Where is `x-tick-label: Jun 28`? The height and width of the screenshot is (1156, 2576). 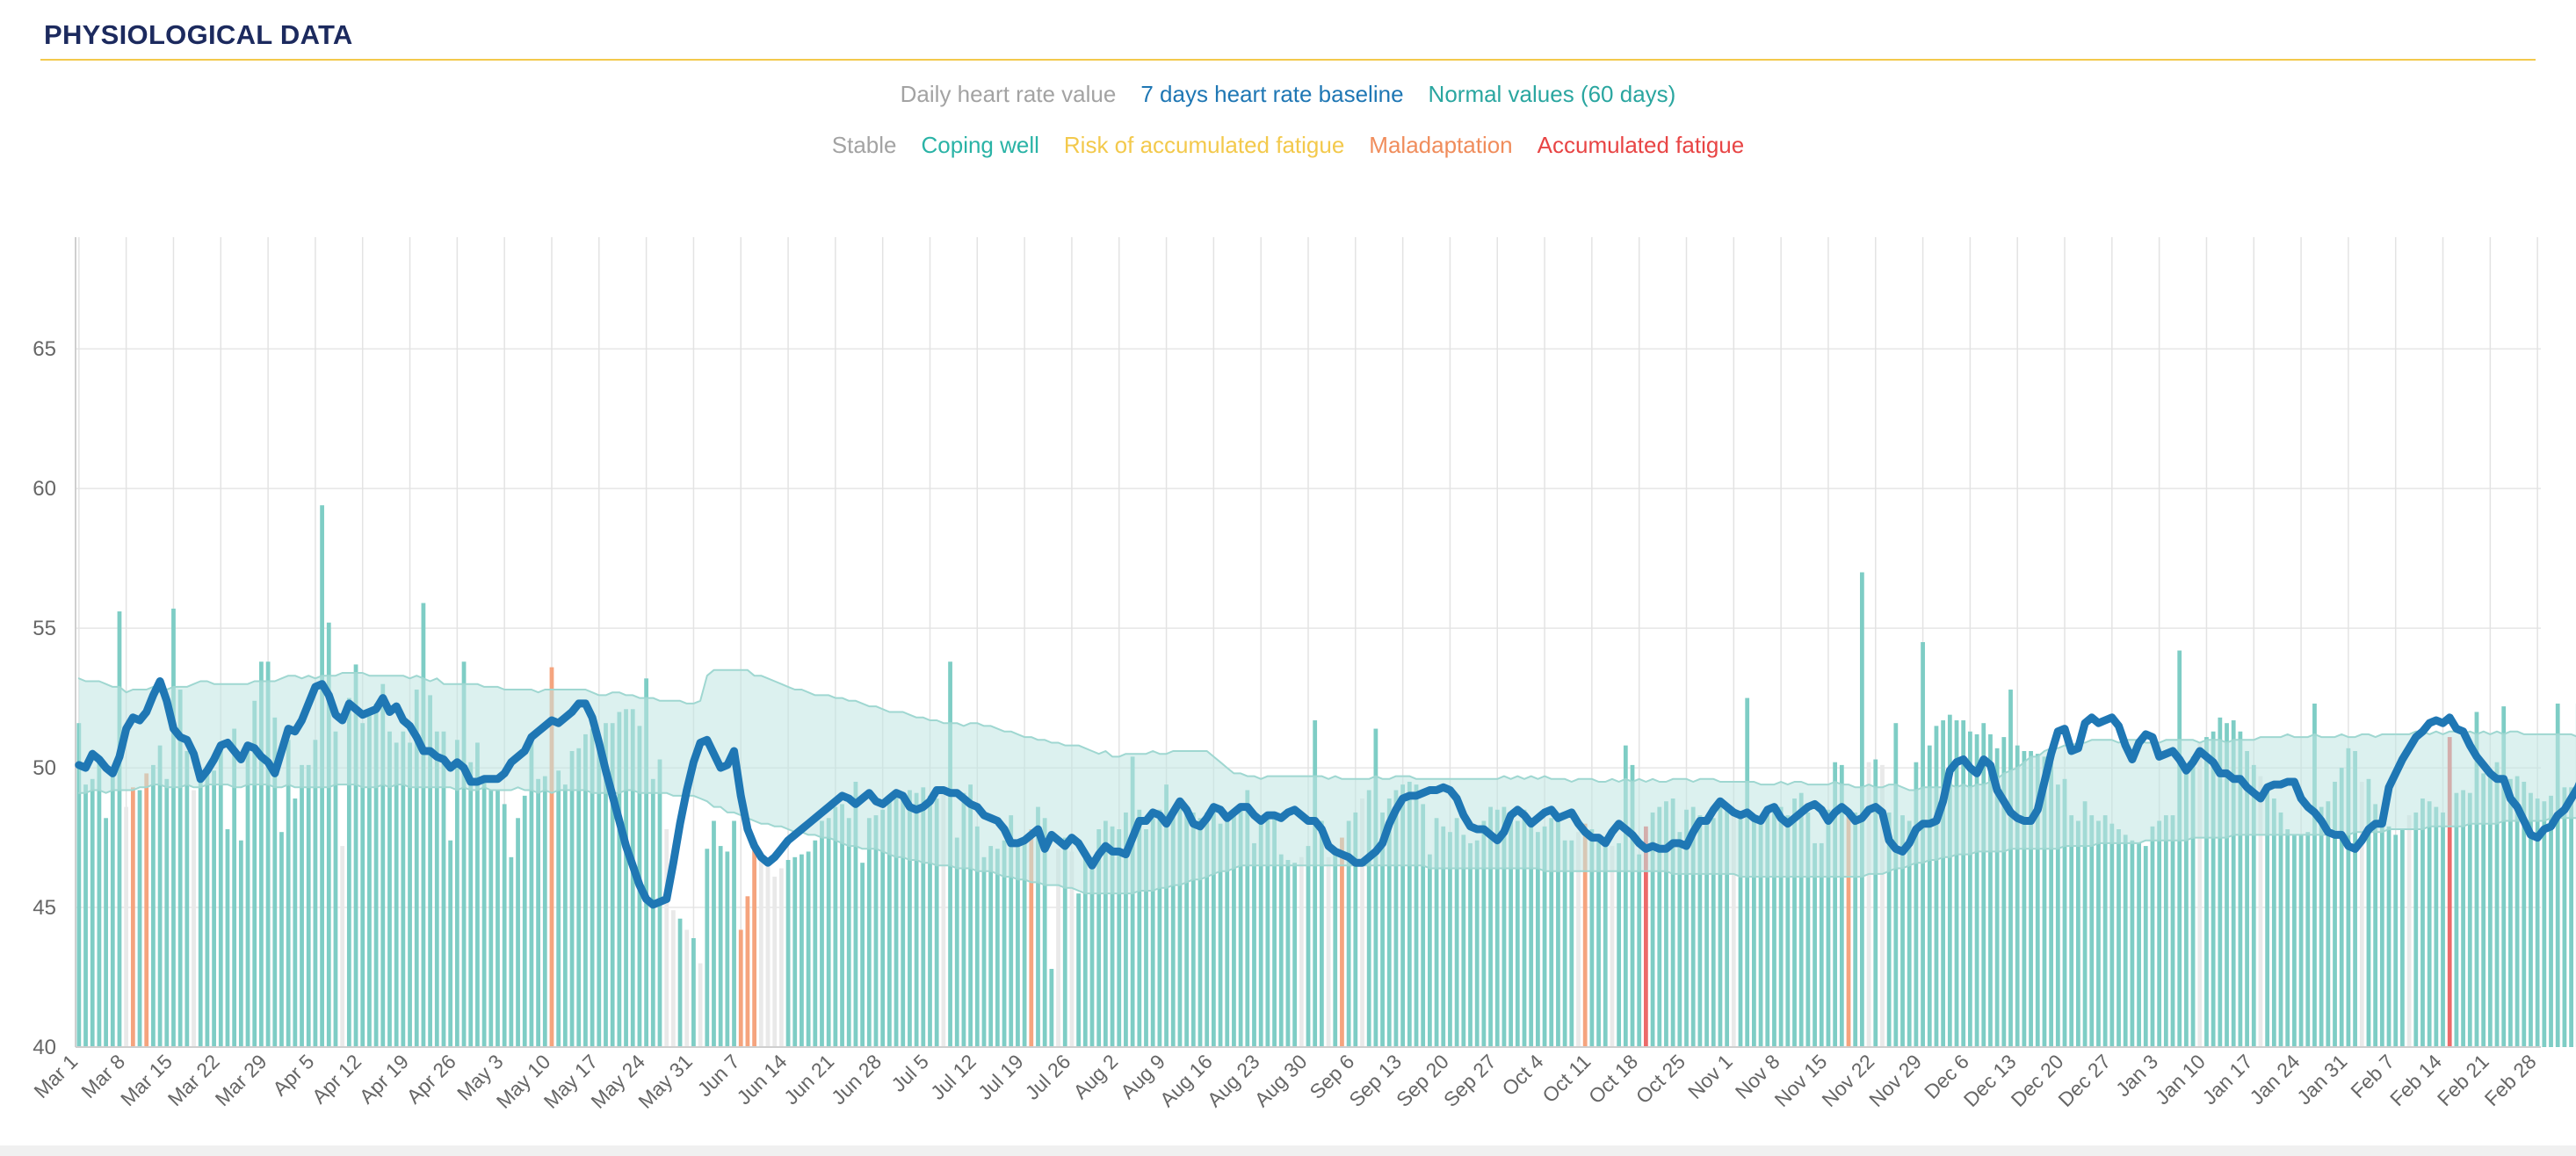 x-tick-label: Jun 28 is located at coordinates (856, 1079).